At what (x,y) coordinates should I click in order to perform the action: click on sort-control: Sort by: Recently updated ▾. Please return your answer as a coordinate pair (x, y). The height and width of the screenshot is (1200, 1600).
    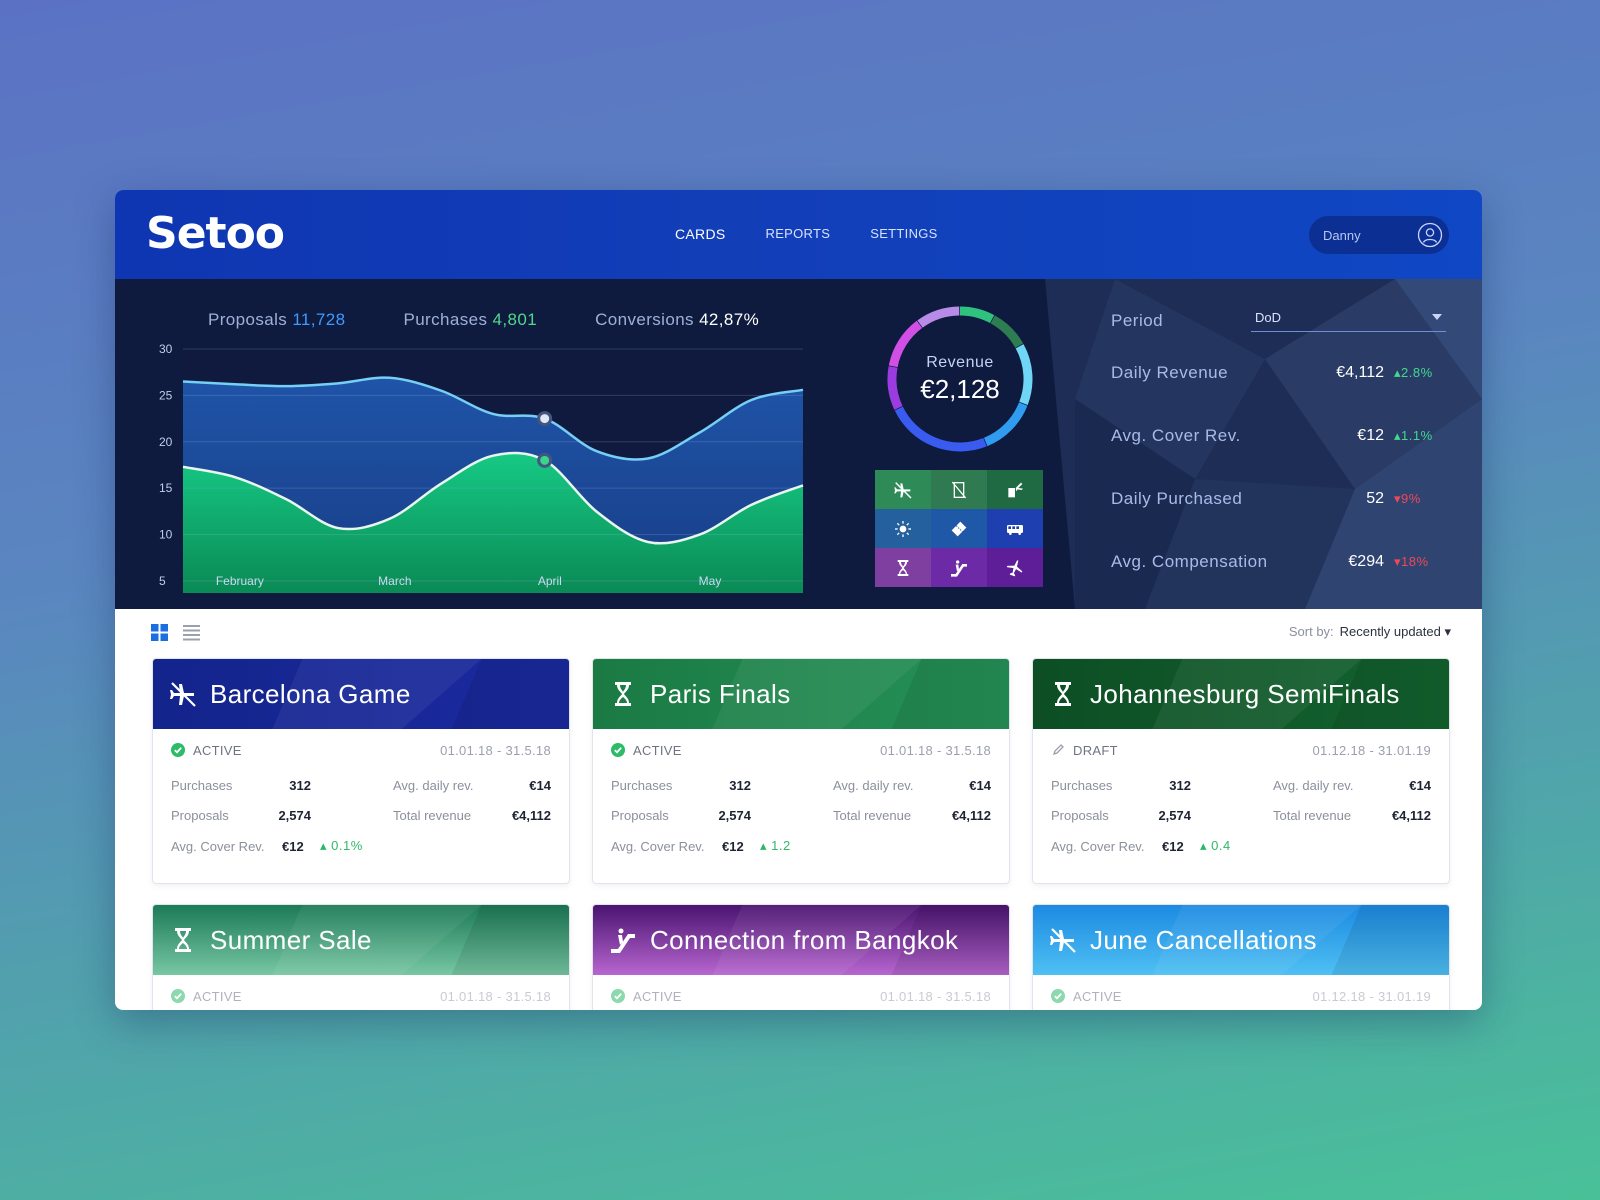
    Looking at the image, I should click on (1370, 632).